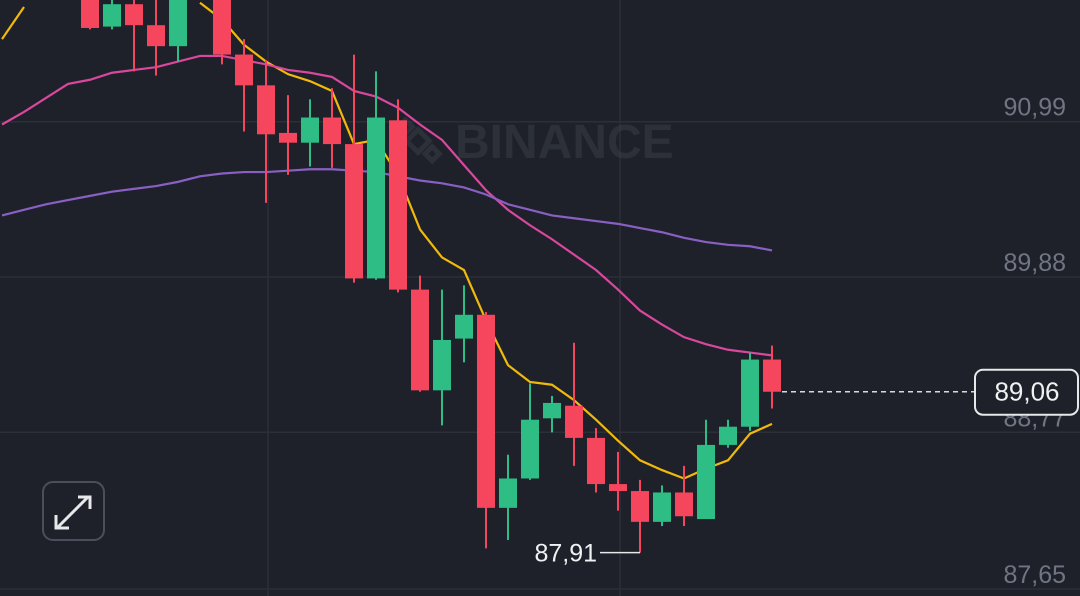  I want to click on watermark: BINANCE, so click(534, 142).